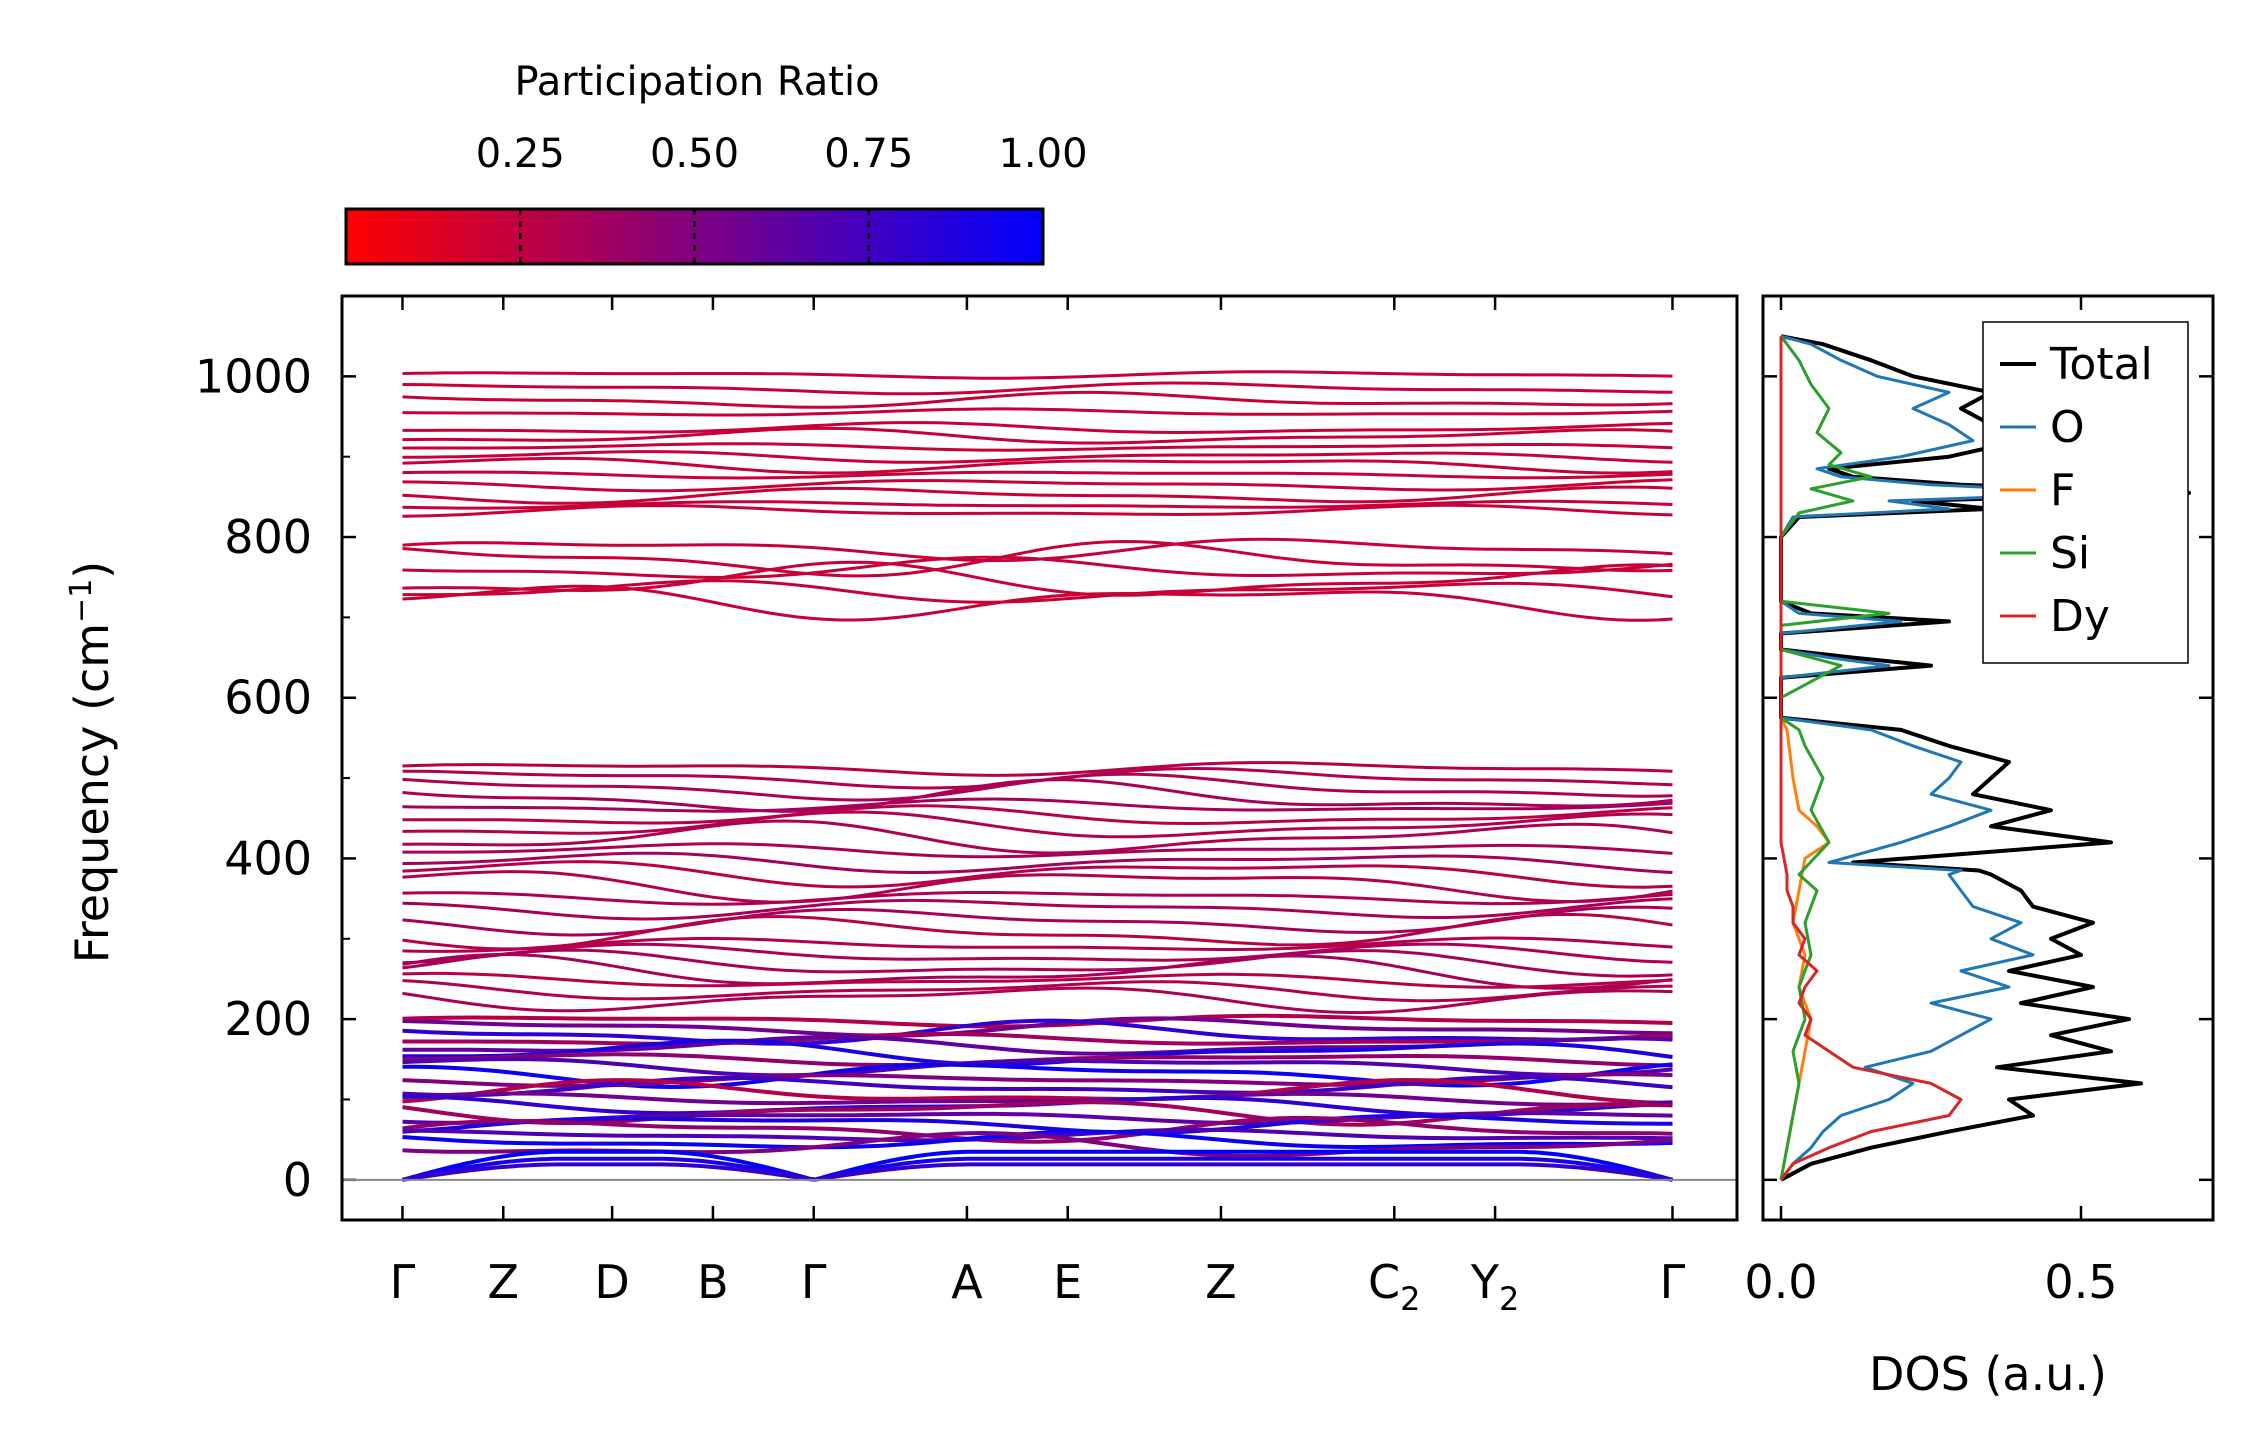 This screenshot has height=1455, width=2259. Describe the element at coordinates (268, 1019) in the screenshot. I see `y-tick-label: 200` at that location.